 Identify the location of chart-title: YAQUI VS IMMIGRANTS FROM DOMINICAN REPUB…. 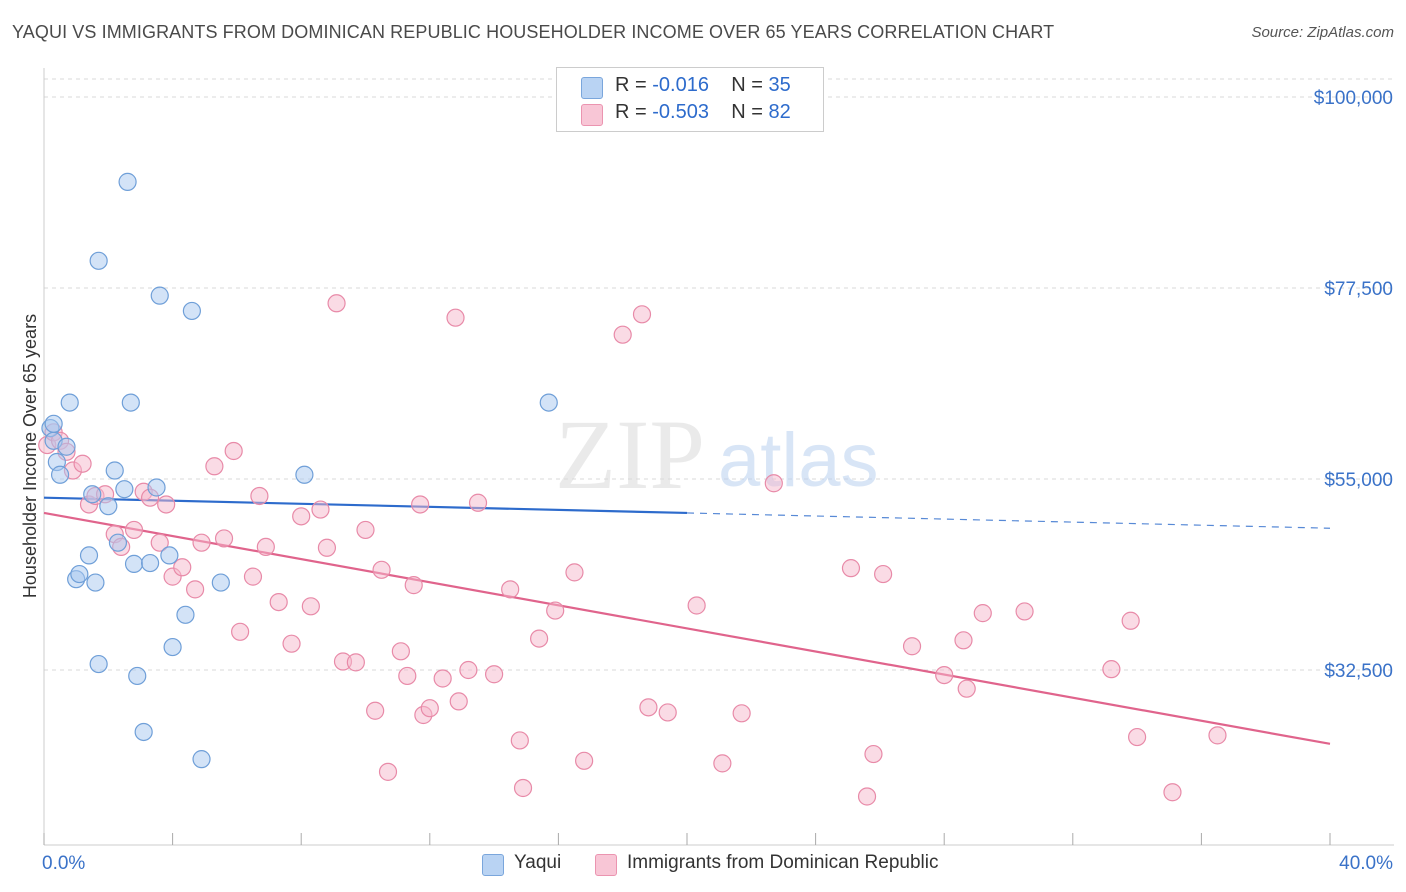
(533, 32).